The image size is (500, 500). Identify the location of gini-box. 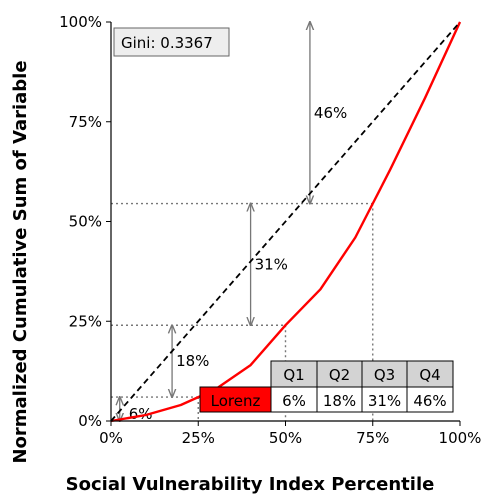
(171, 42).